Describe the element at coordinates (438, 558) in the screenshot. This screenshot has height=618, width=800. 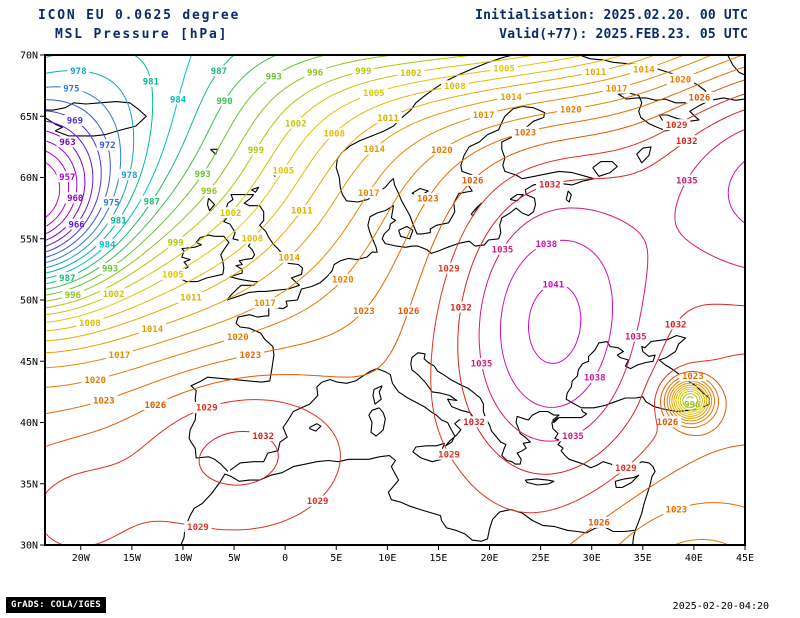
I see `x-axis-label: 15E` at that location.